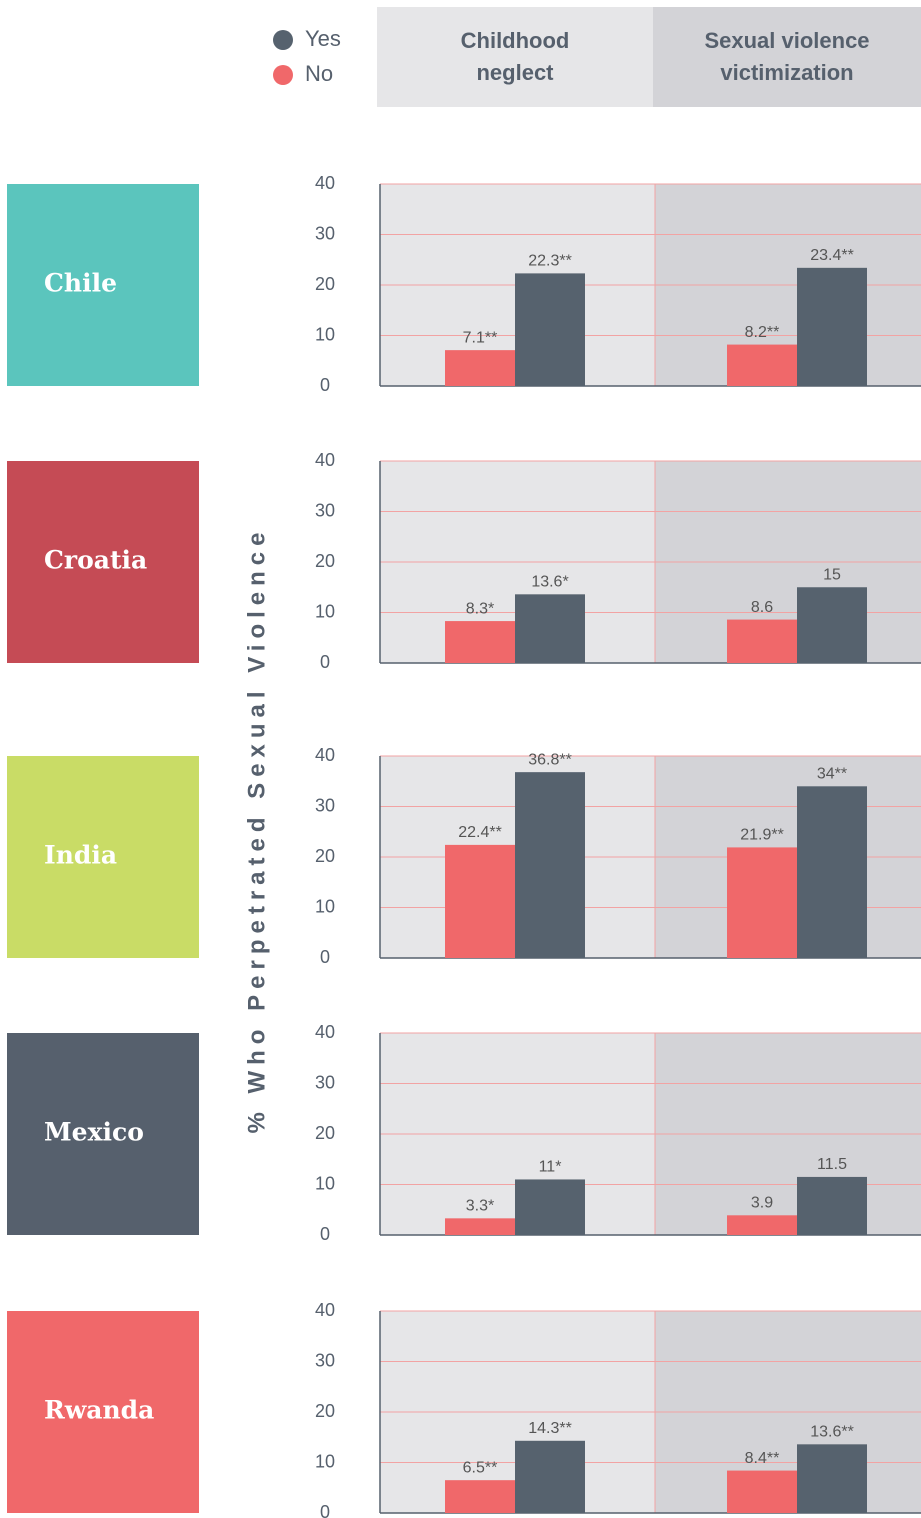  Describe the element at coordinates (256, 829) in the screenshot. I see `y-axis-label: % Who Perpetrated Sexual Violence` at that location.